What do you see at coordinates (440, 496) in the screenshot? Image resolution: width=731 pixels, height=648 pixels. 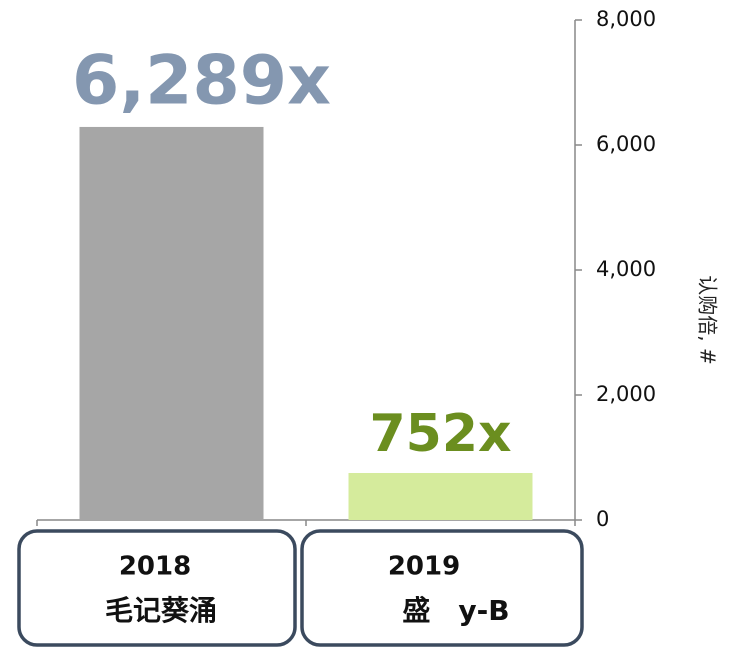 I see `bar` at bounding box center [440, 496].